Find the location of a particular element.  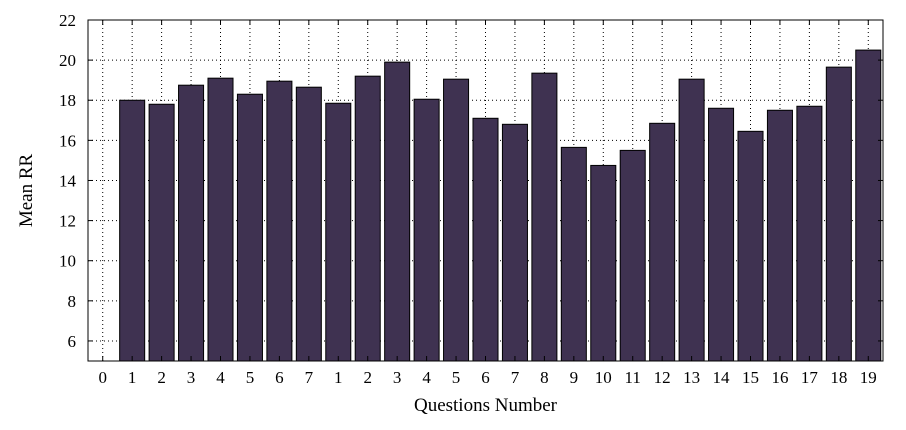

y-axis-label: Mean RR is located at coordinates (26, 190).